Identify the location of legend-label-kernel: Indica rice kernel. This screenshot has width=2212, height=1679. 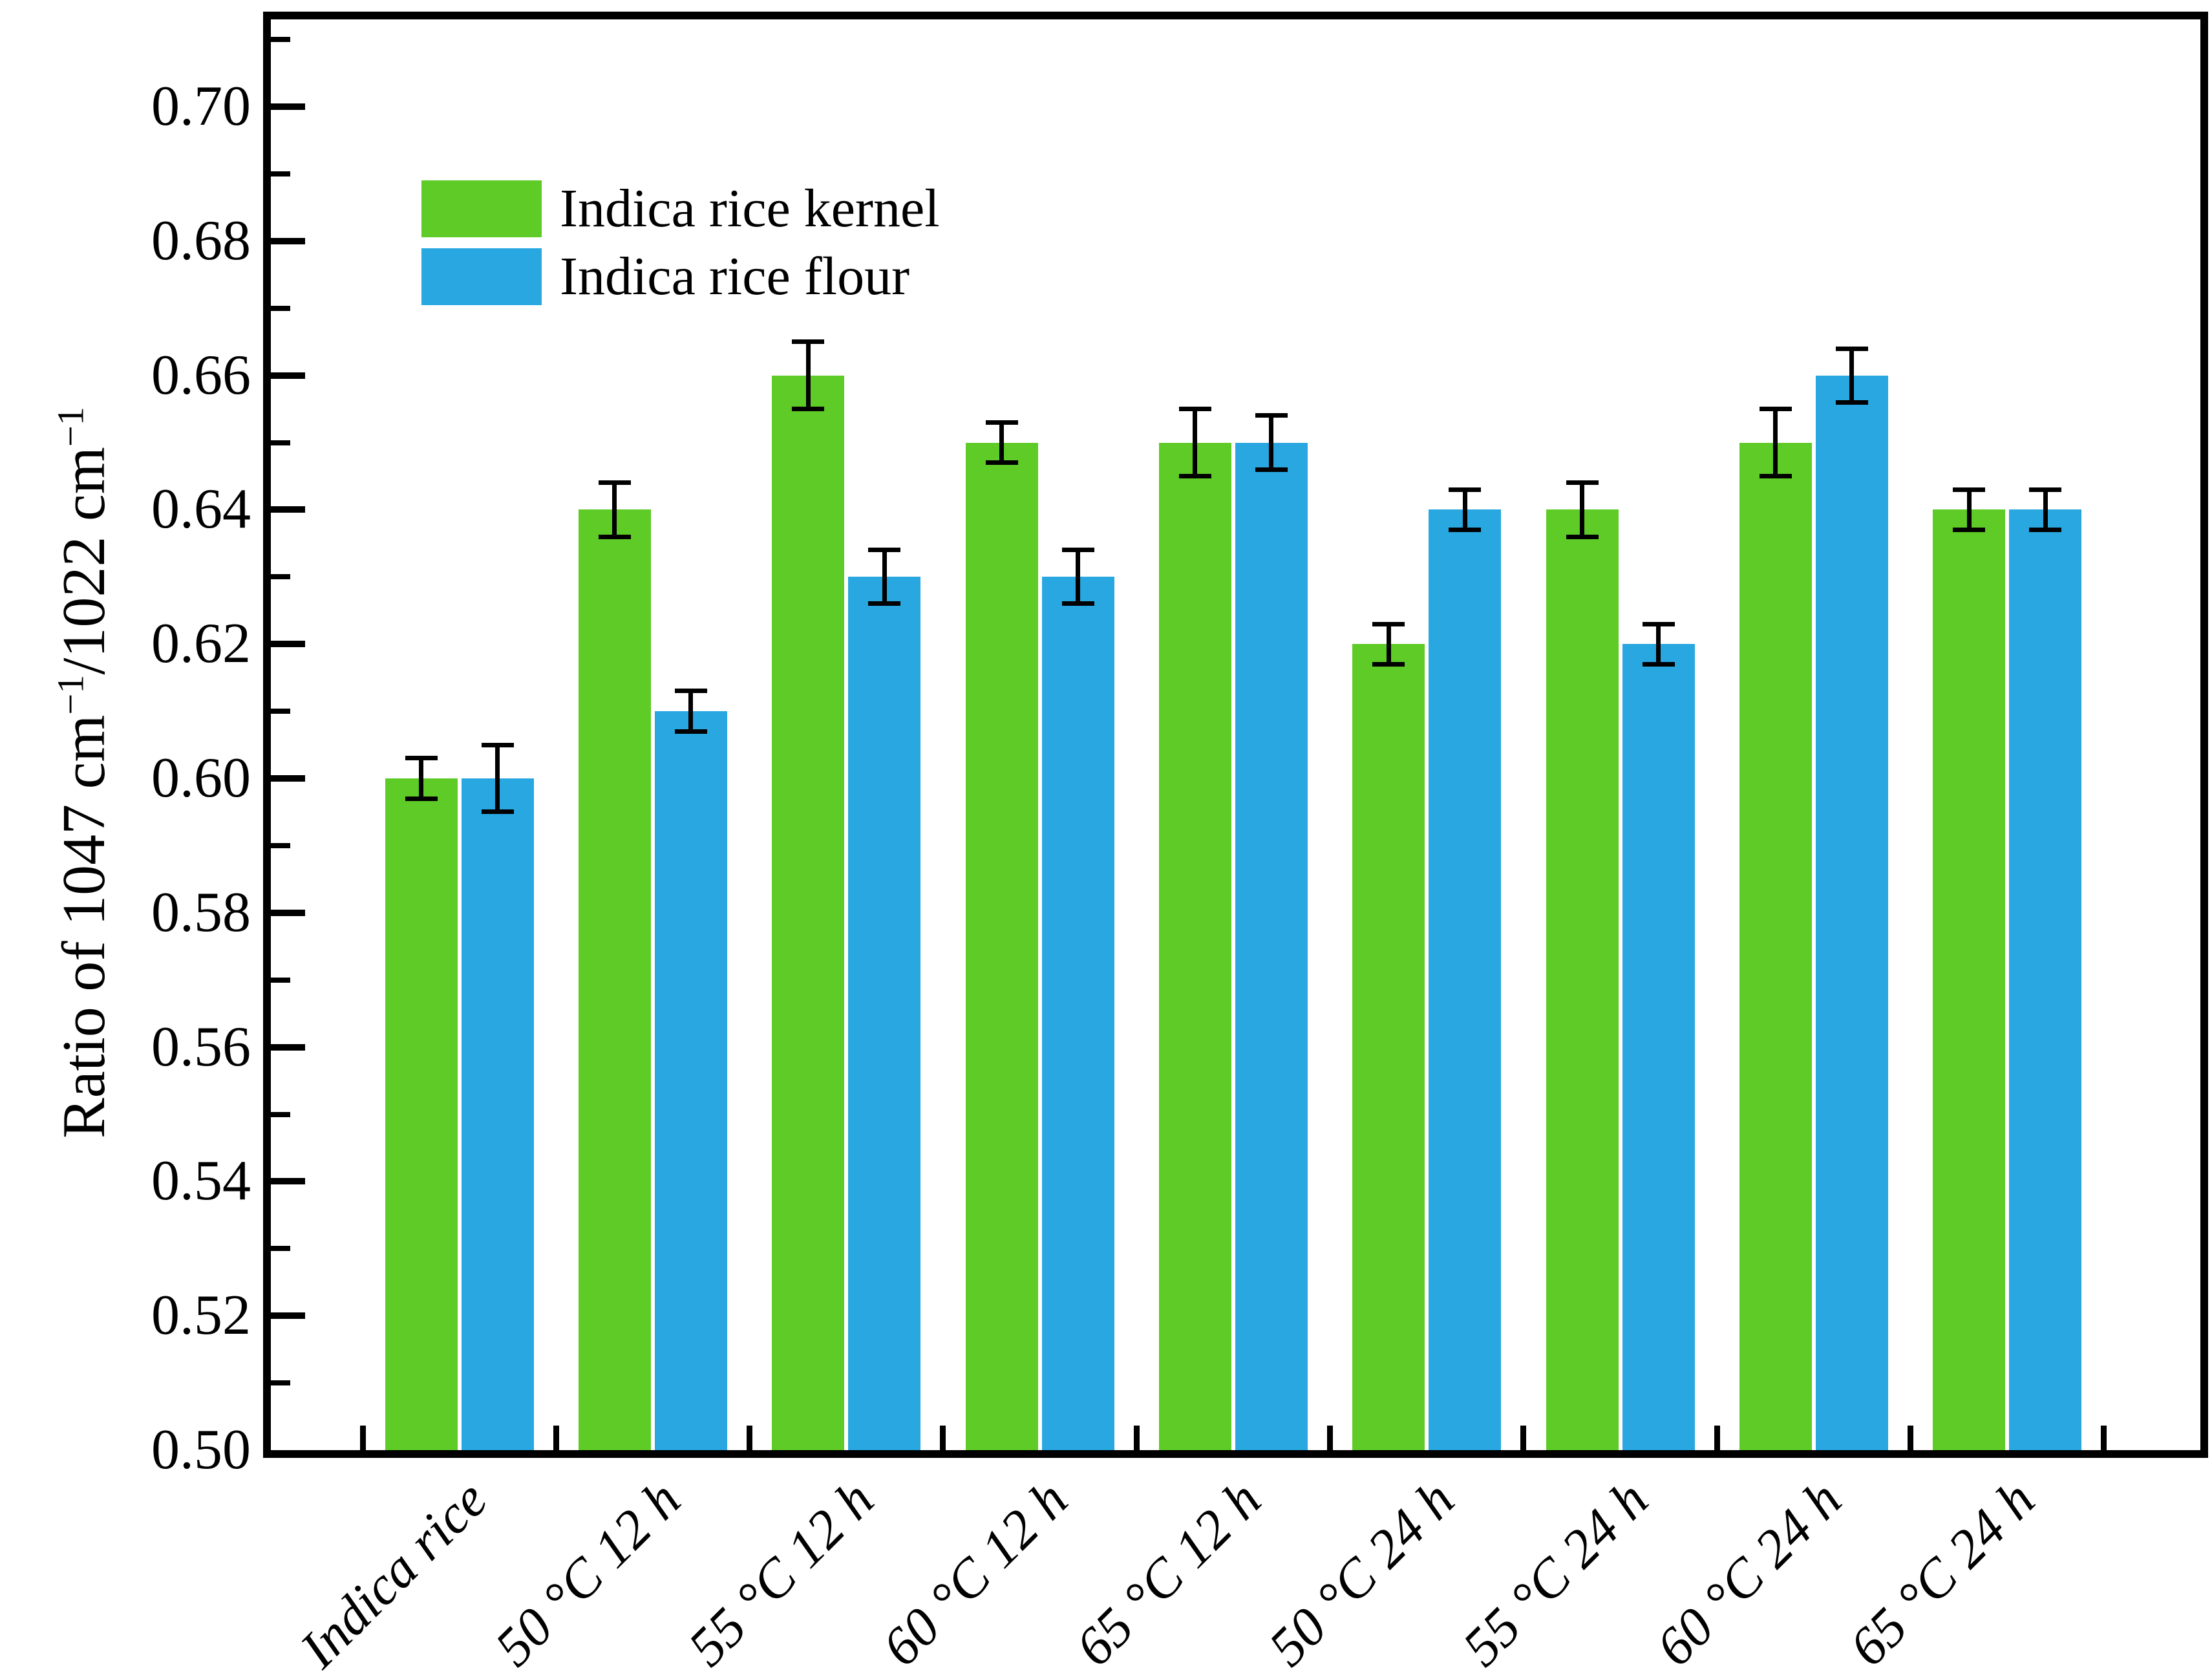
(750, 208).